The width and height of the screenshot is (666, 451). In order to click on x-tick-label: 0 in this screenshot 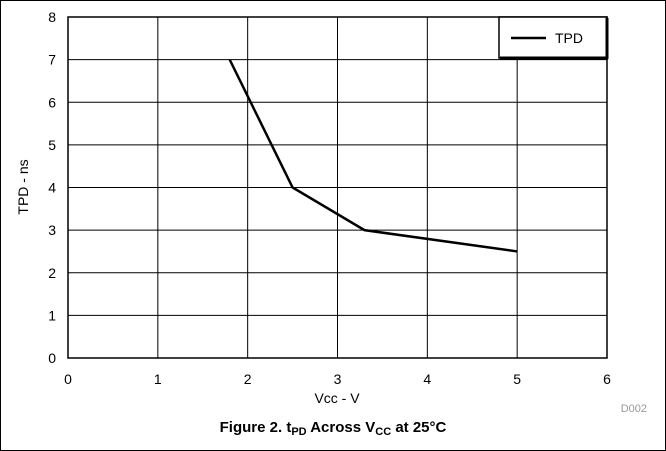, I will do `click(68, 379)`.